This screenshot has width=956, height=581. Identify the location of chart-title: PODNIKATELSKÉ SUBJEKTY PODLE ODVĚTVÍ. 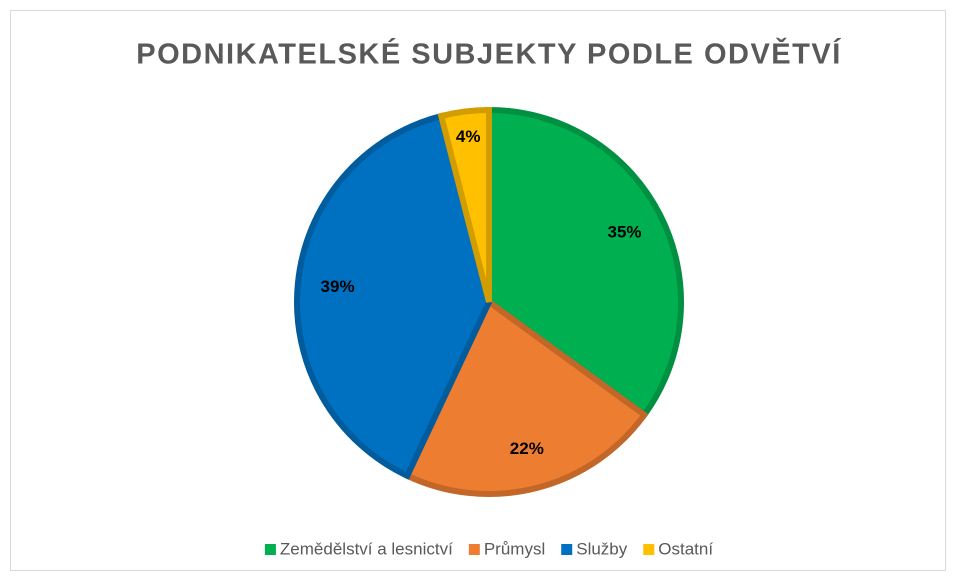
(489, 54).